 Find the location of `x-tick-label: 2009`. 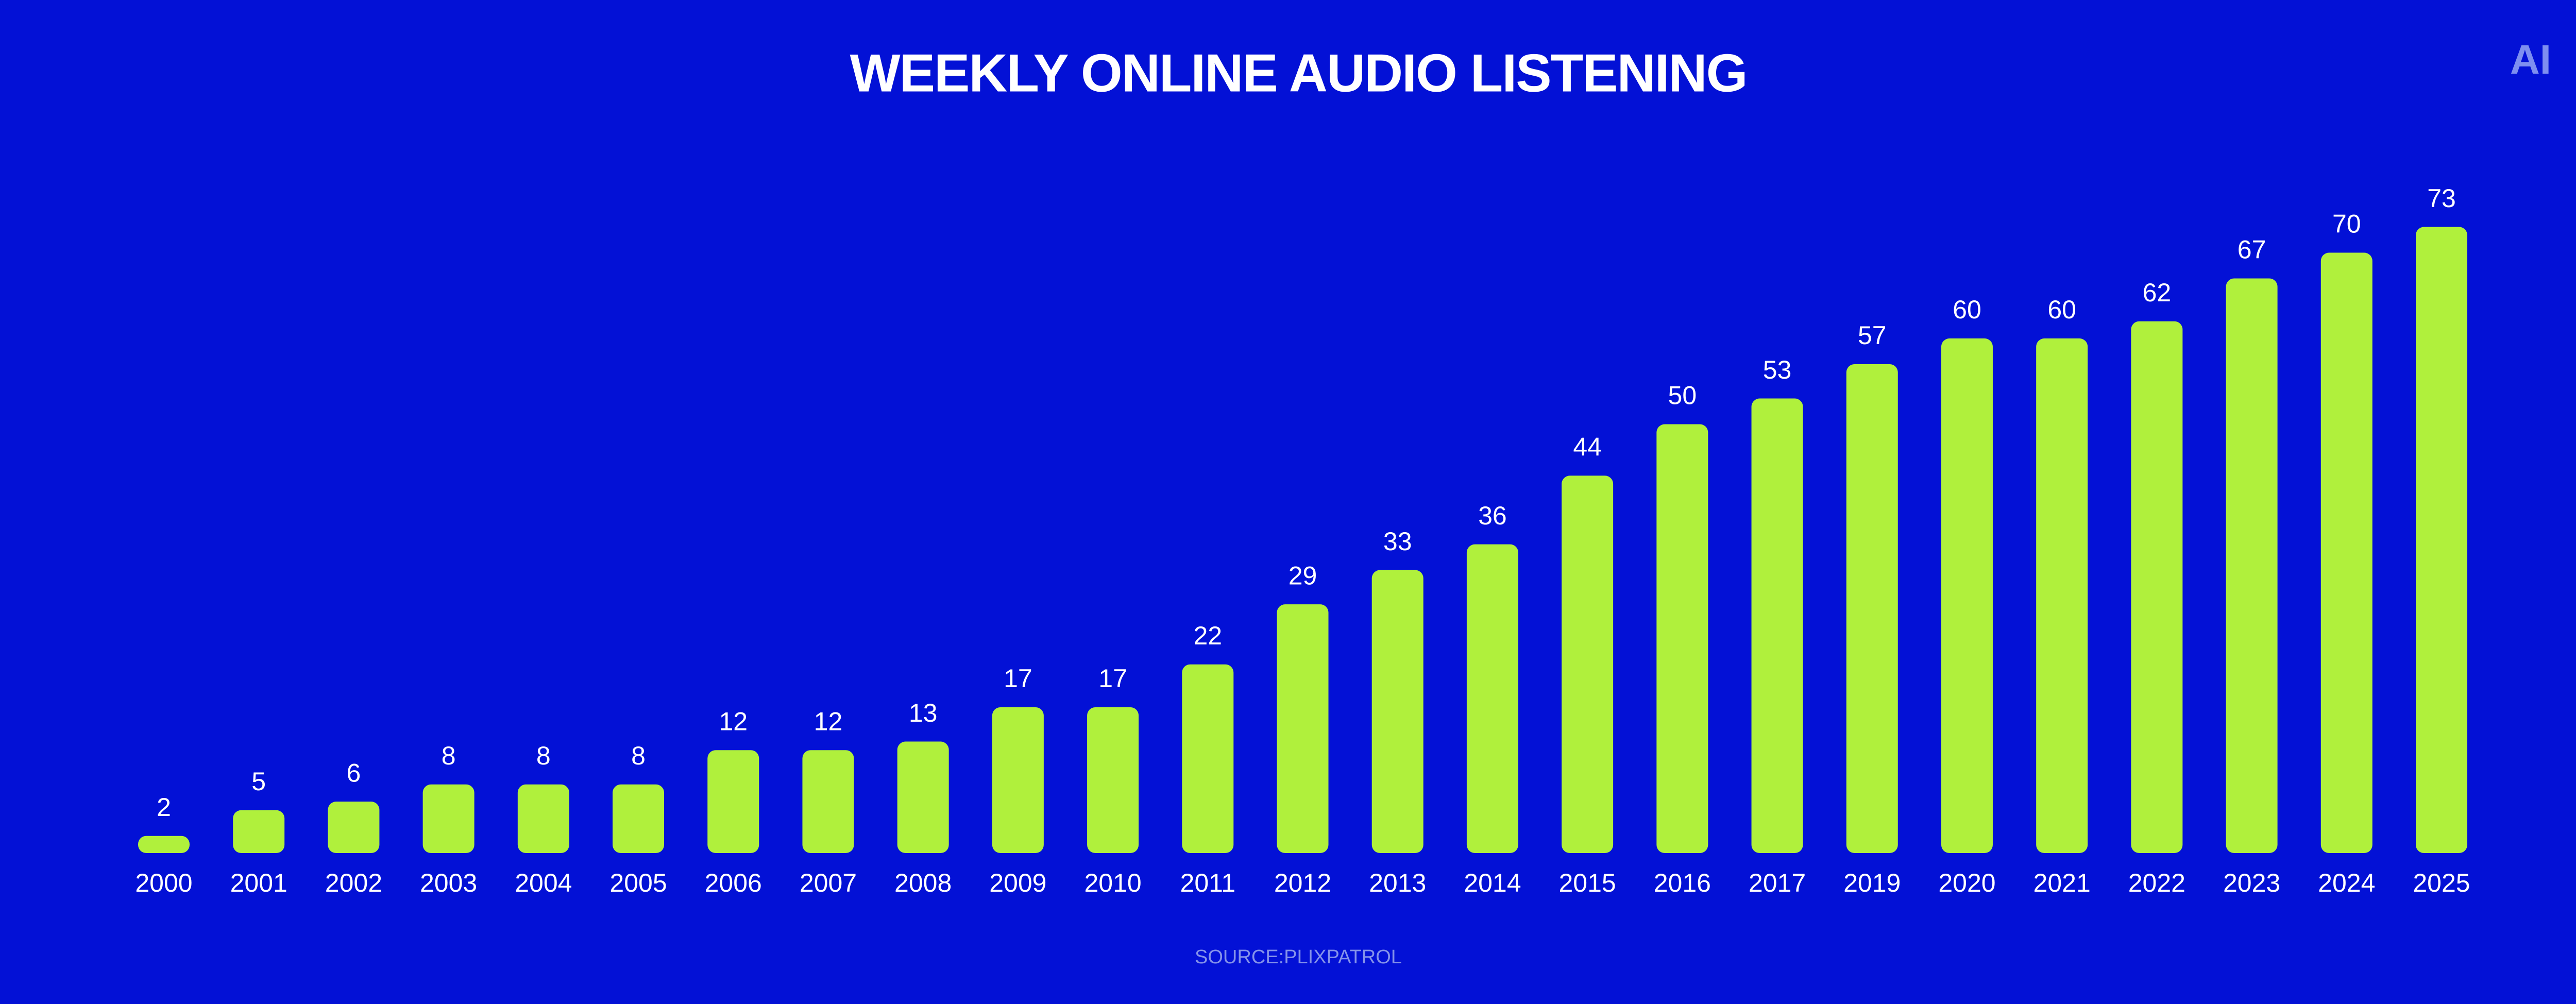

x-tick-label: 2009 is located at coordinates (1017, 883).